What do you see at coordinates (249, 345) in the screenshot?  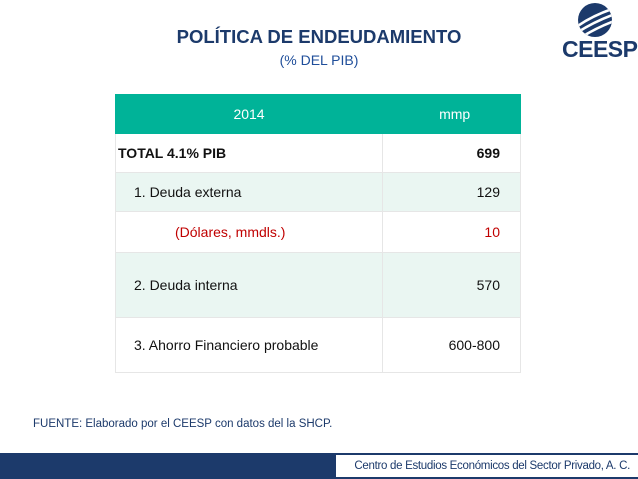 I see `row-label: 3. Ahorro Financiero probable` at bounding box center [249, 345].